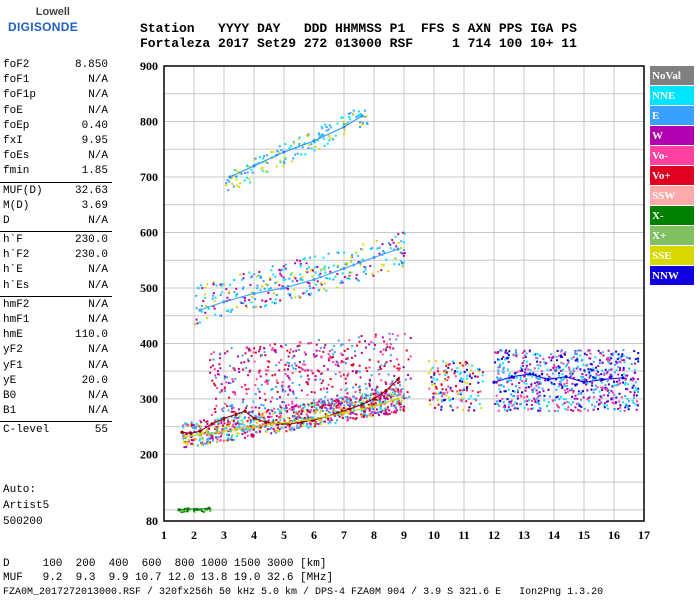 The image size is (700, 600). What do you see at coordinates (672, 96) in the screenshot?
I see `legend-item: NNE` at bounding box center [672, 96].